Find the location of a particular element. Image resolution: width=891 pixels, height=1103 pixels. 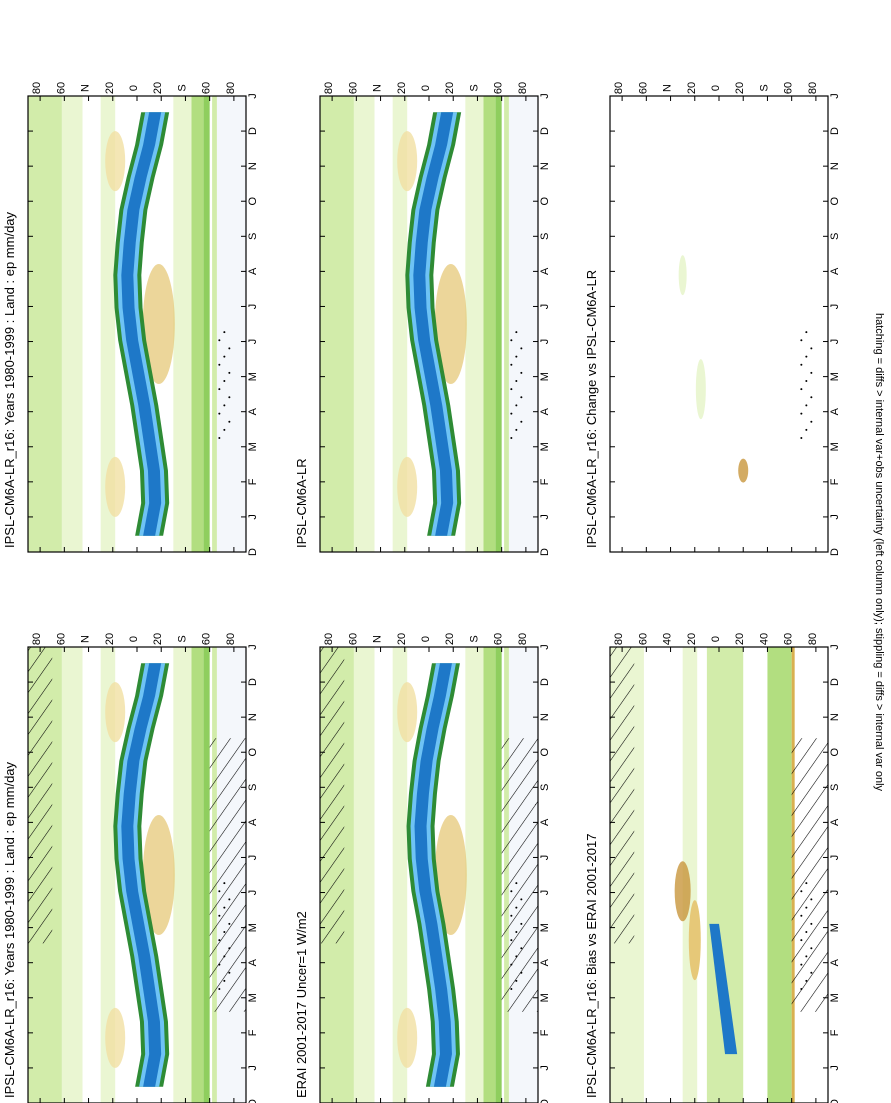

lat-tick: S is located at coordinates (474, 638).